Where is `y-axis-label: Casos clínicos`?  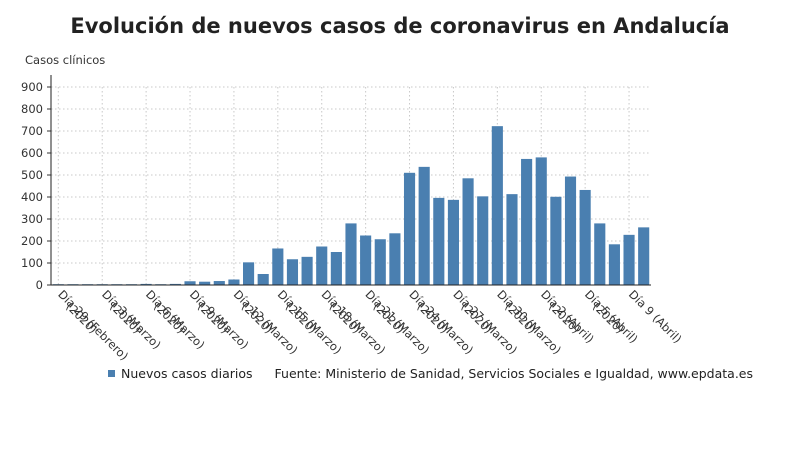
y-axis-label: Casos clínicos is located at coordinates (65, 60).